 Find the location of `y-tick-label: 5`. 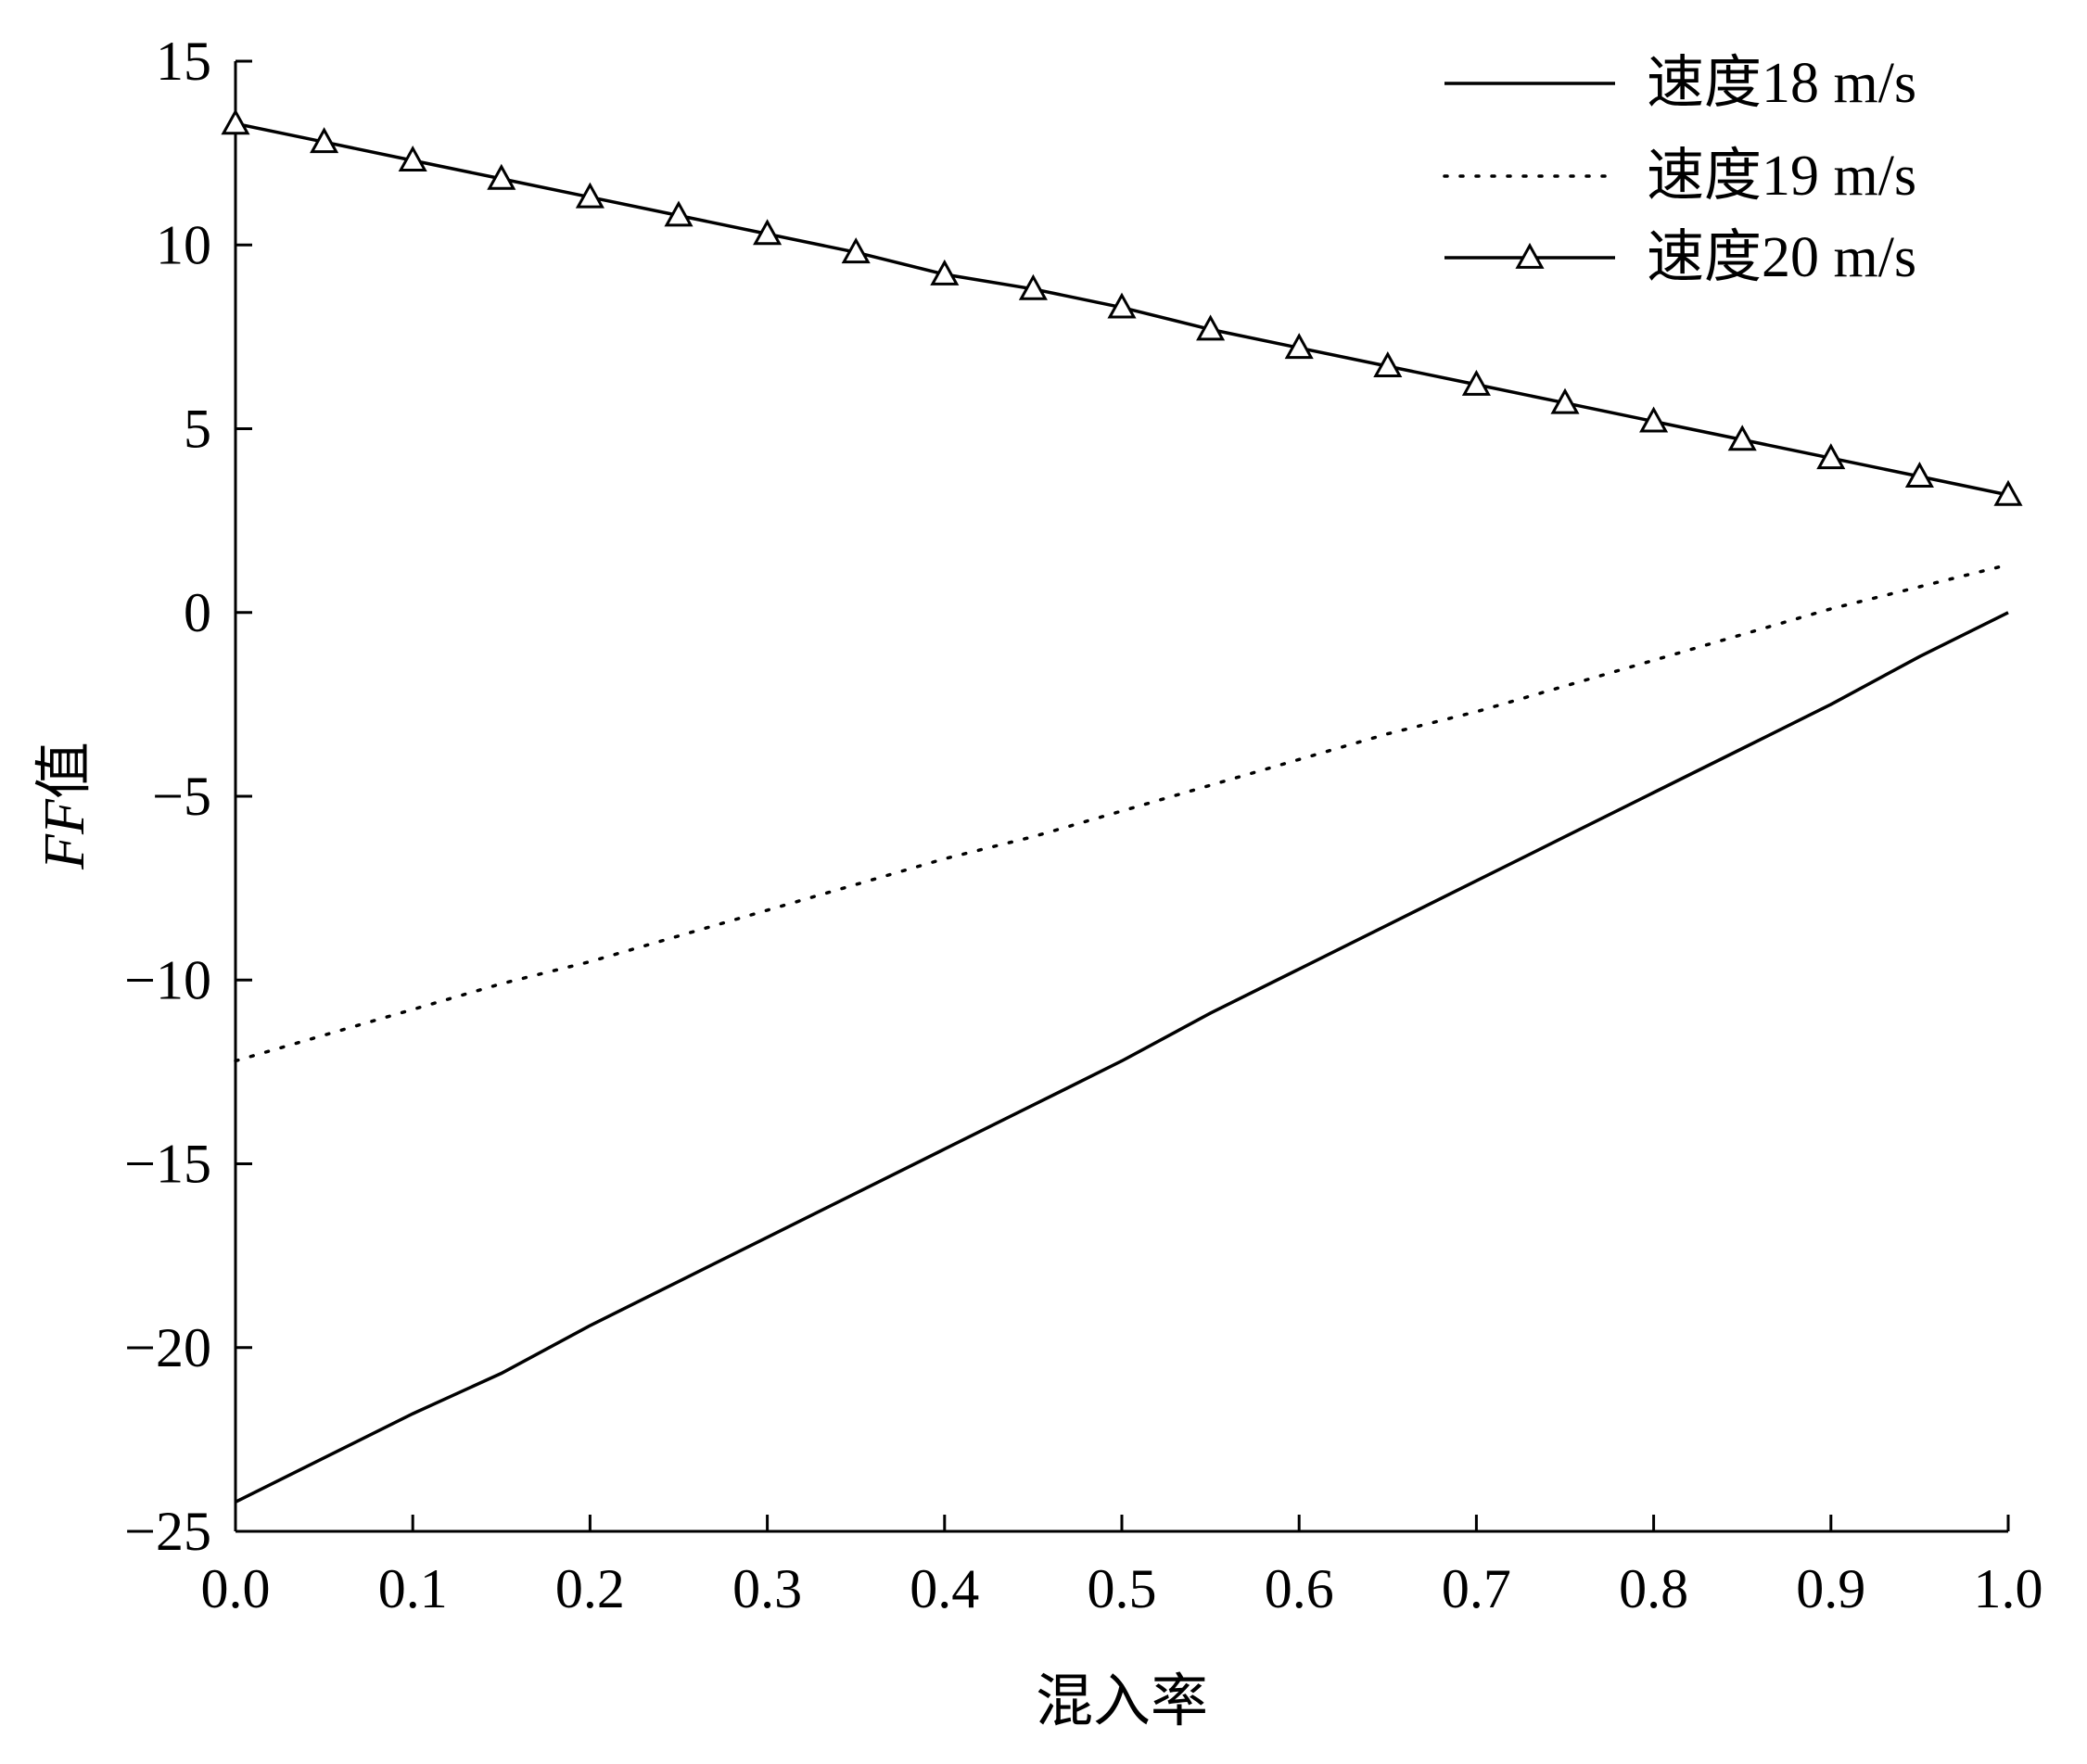

y-tick-label: 5 is located at coordinates (197, 429).